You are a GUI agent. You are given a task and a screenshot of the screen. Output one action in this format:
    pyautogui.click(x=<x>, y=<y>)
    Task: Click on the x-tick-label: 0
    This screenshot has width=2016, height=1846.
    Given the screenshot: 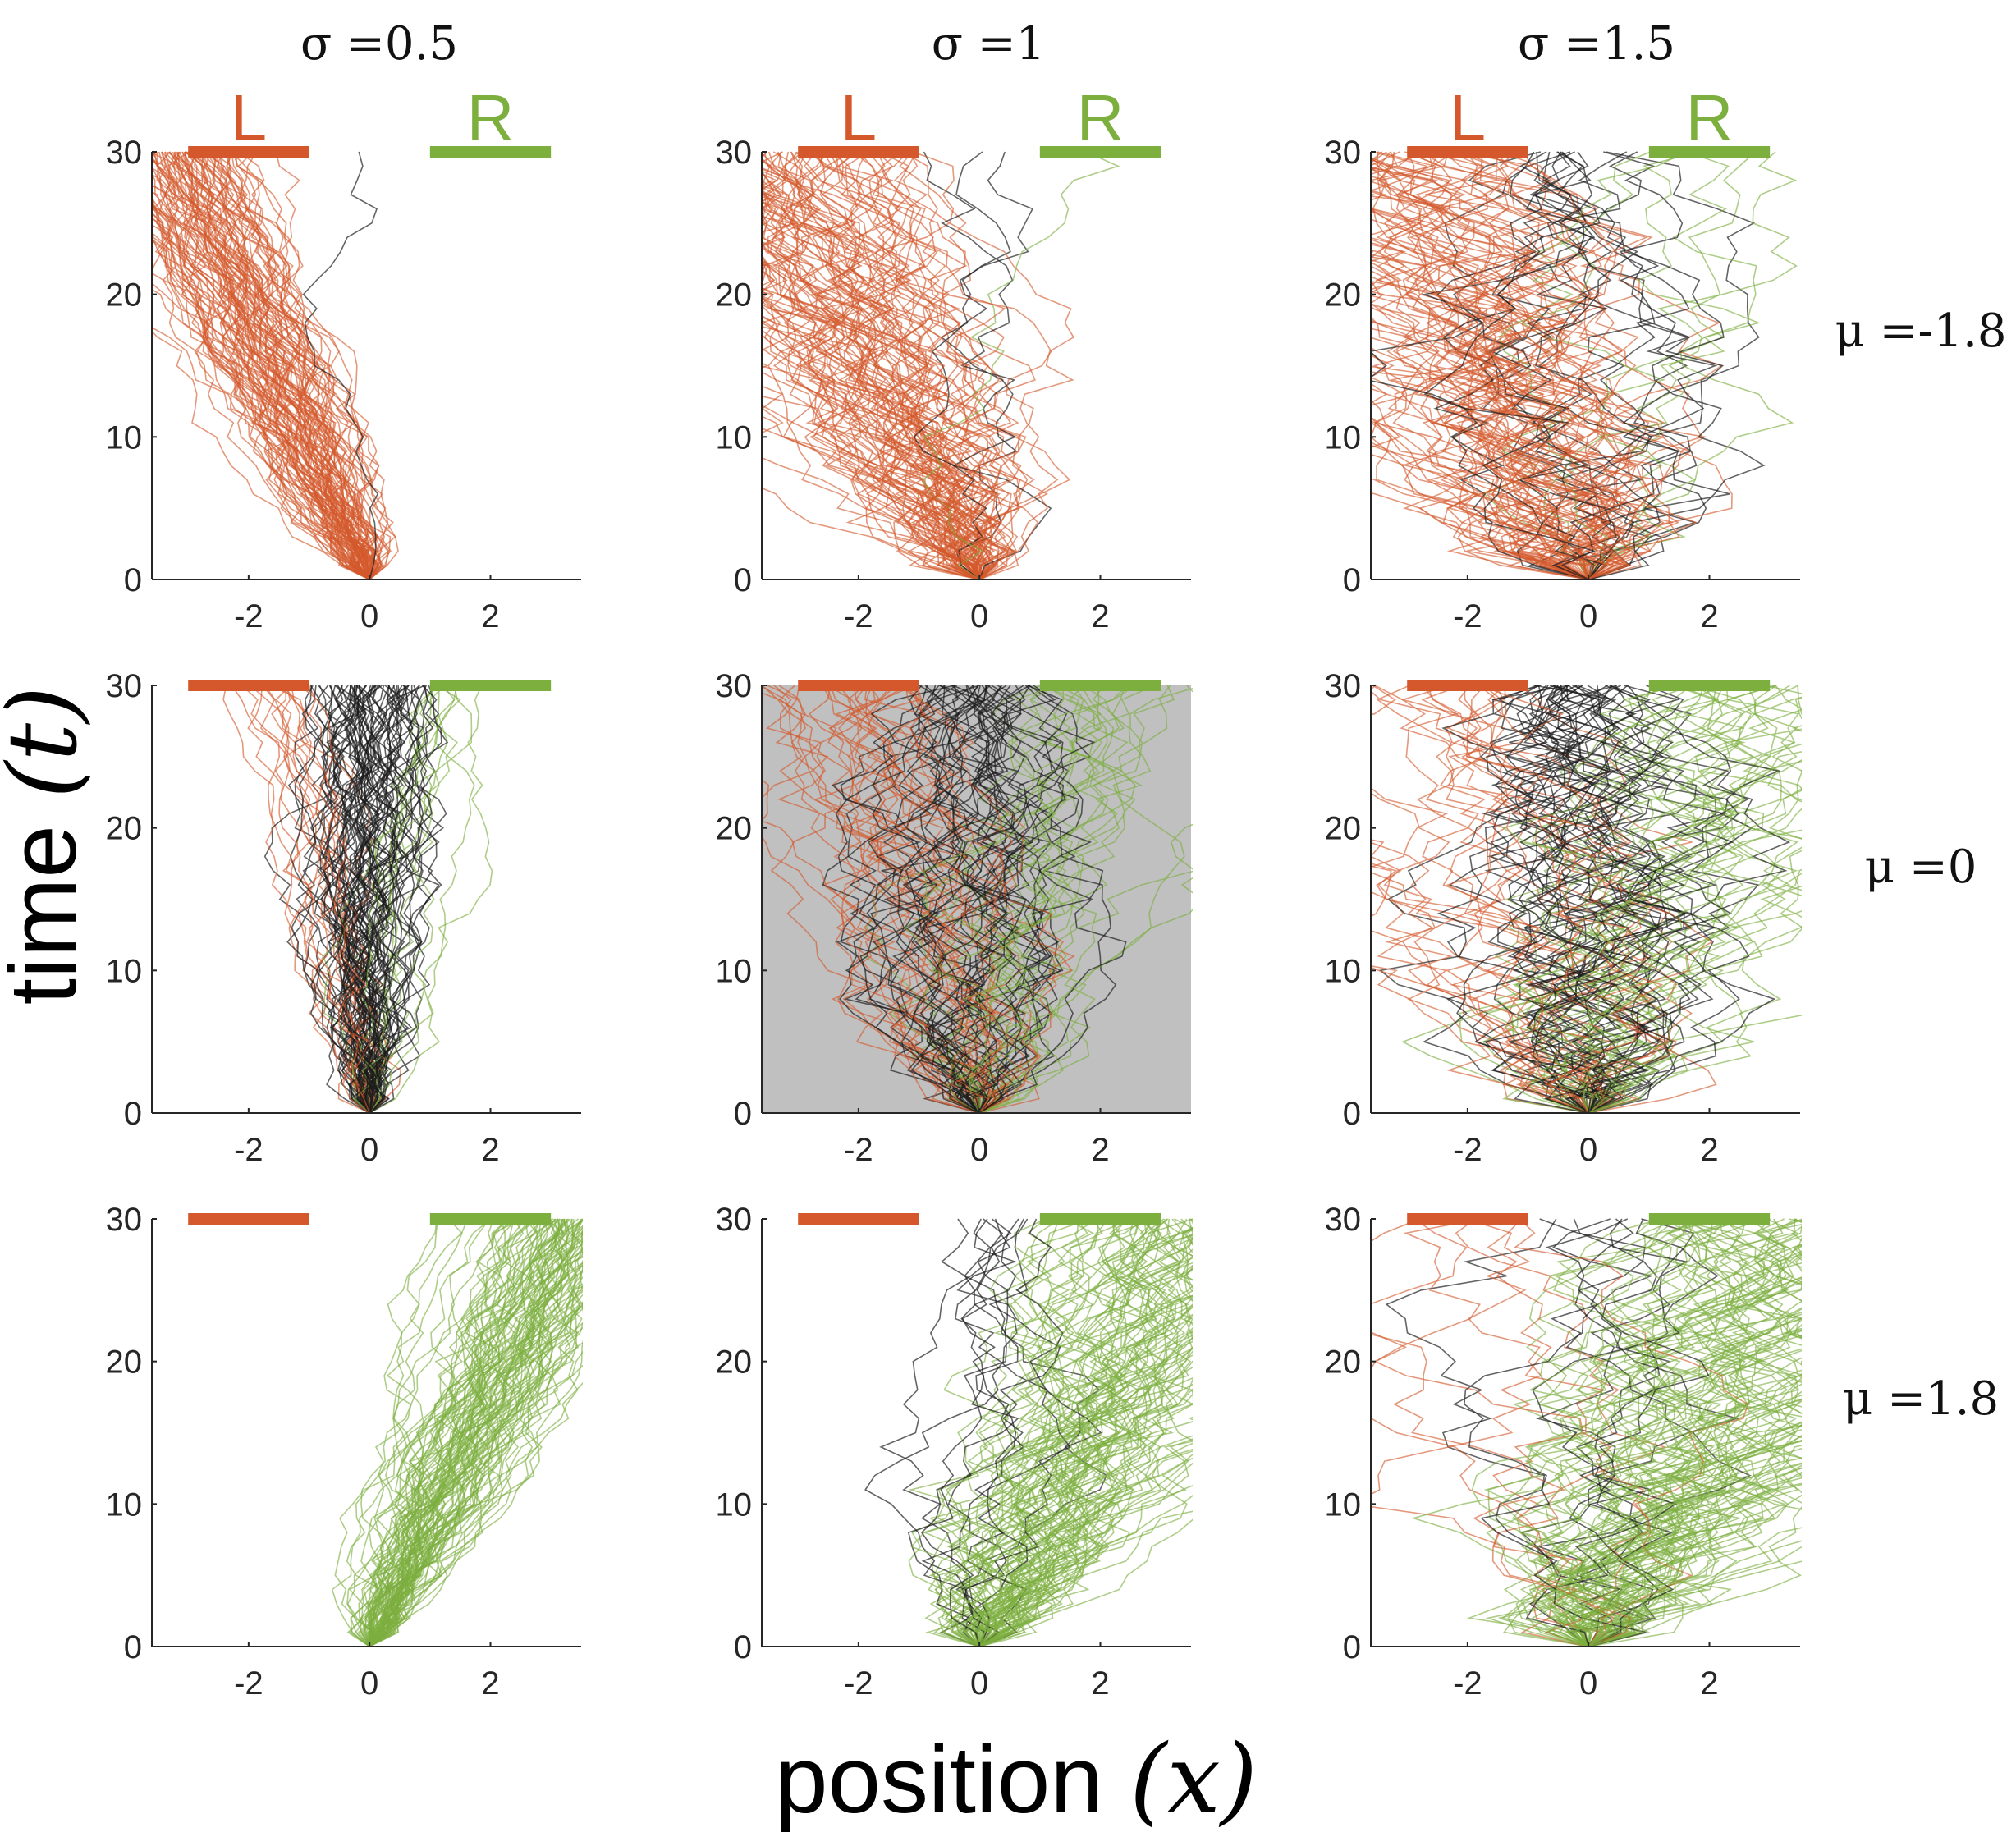 What is the action you would take?
    pyautogui.click(x=1588, y=1150)
    